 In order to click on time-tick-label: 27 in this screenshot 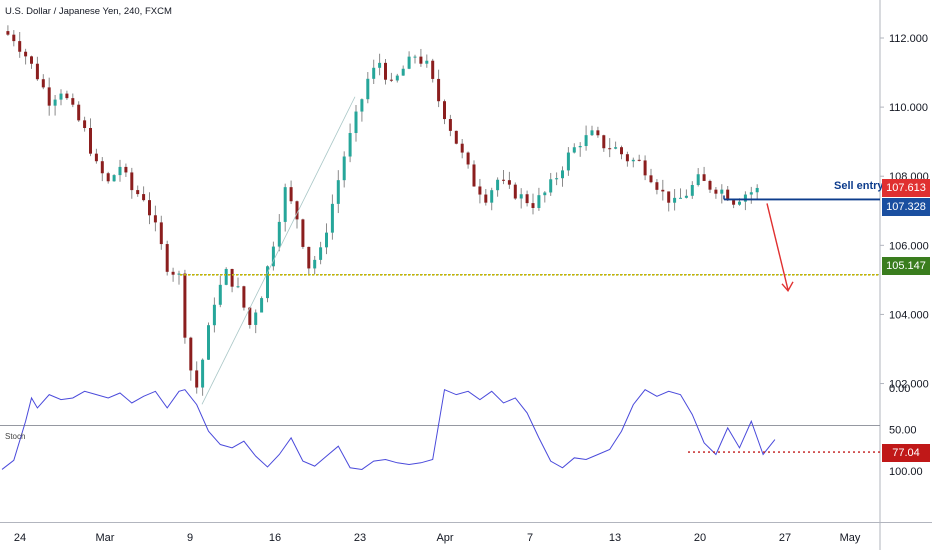, I will do `click(785, 538)`.